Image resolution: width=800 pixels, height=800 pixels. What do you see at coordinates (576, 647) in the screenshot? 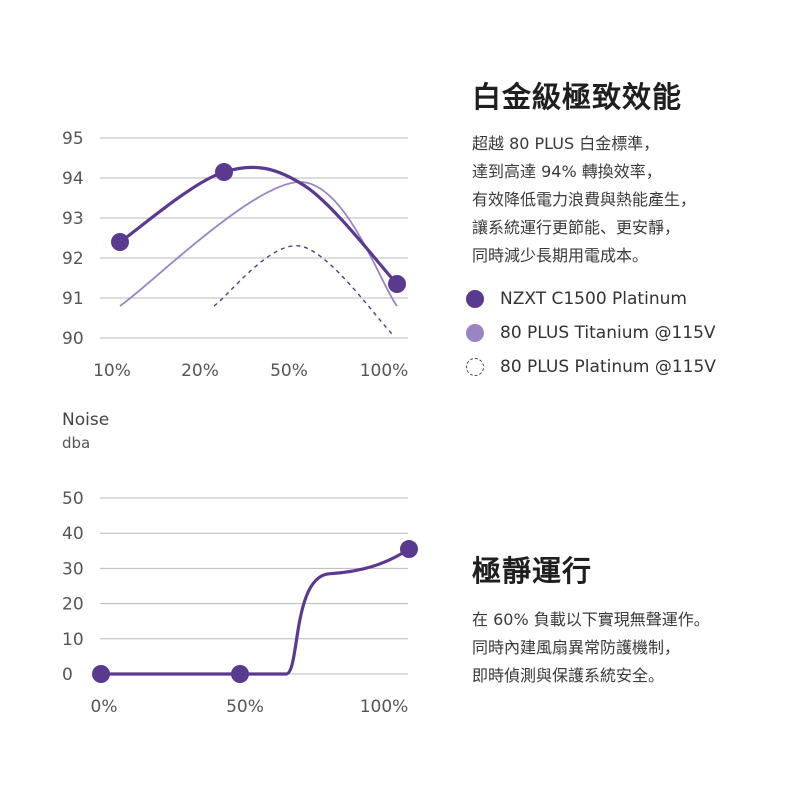
I see `noise-line: 同時內建風扇異常防護機制，` at bounding box center [576, 647].